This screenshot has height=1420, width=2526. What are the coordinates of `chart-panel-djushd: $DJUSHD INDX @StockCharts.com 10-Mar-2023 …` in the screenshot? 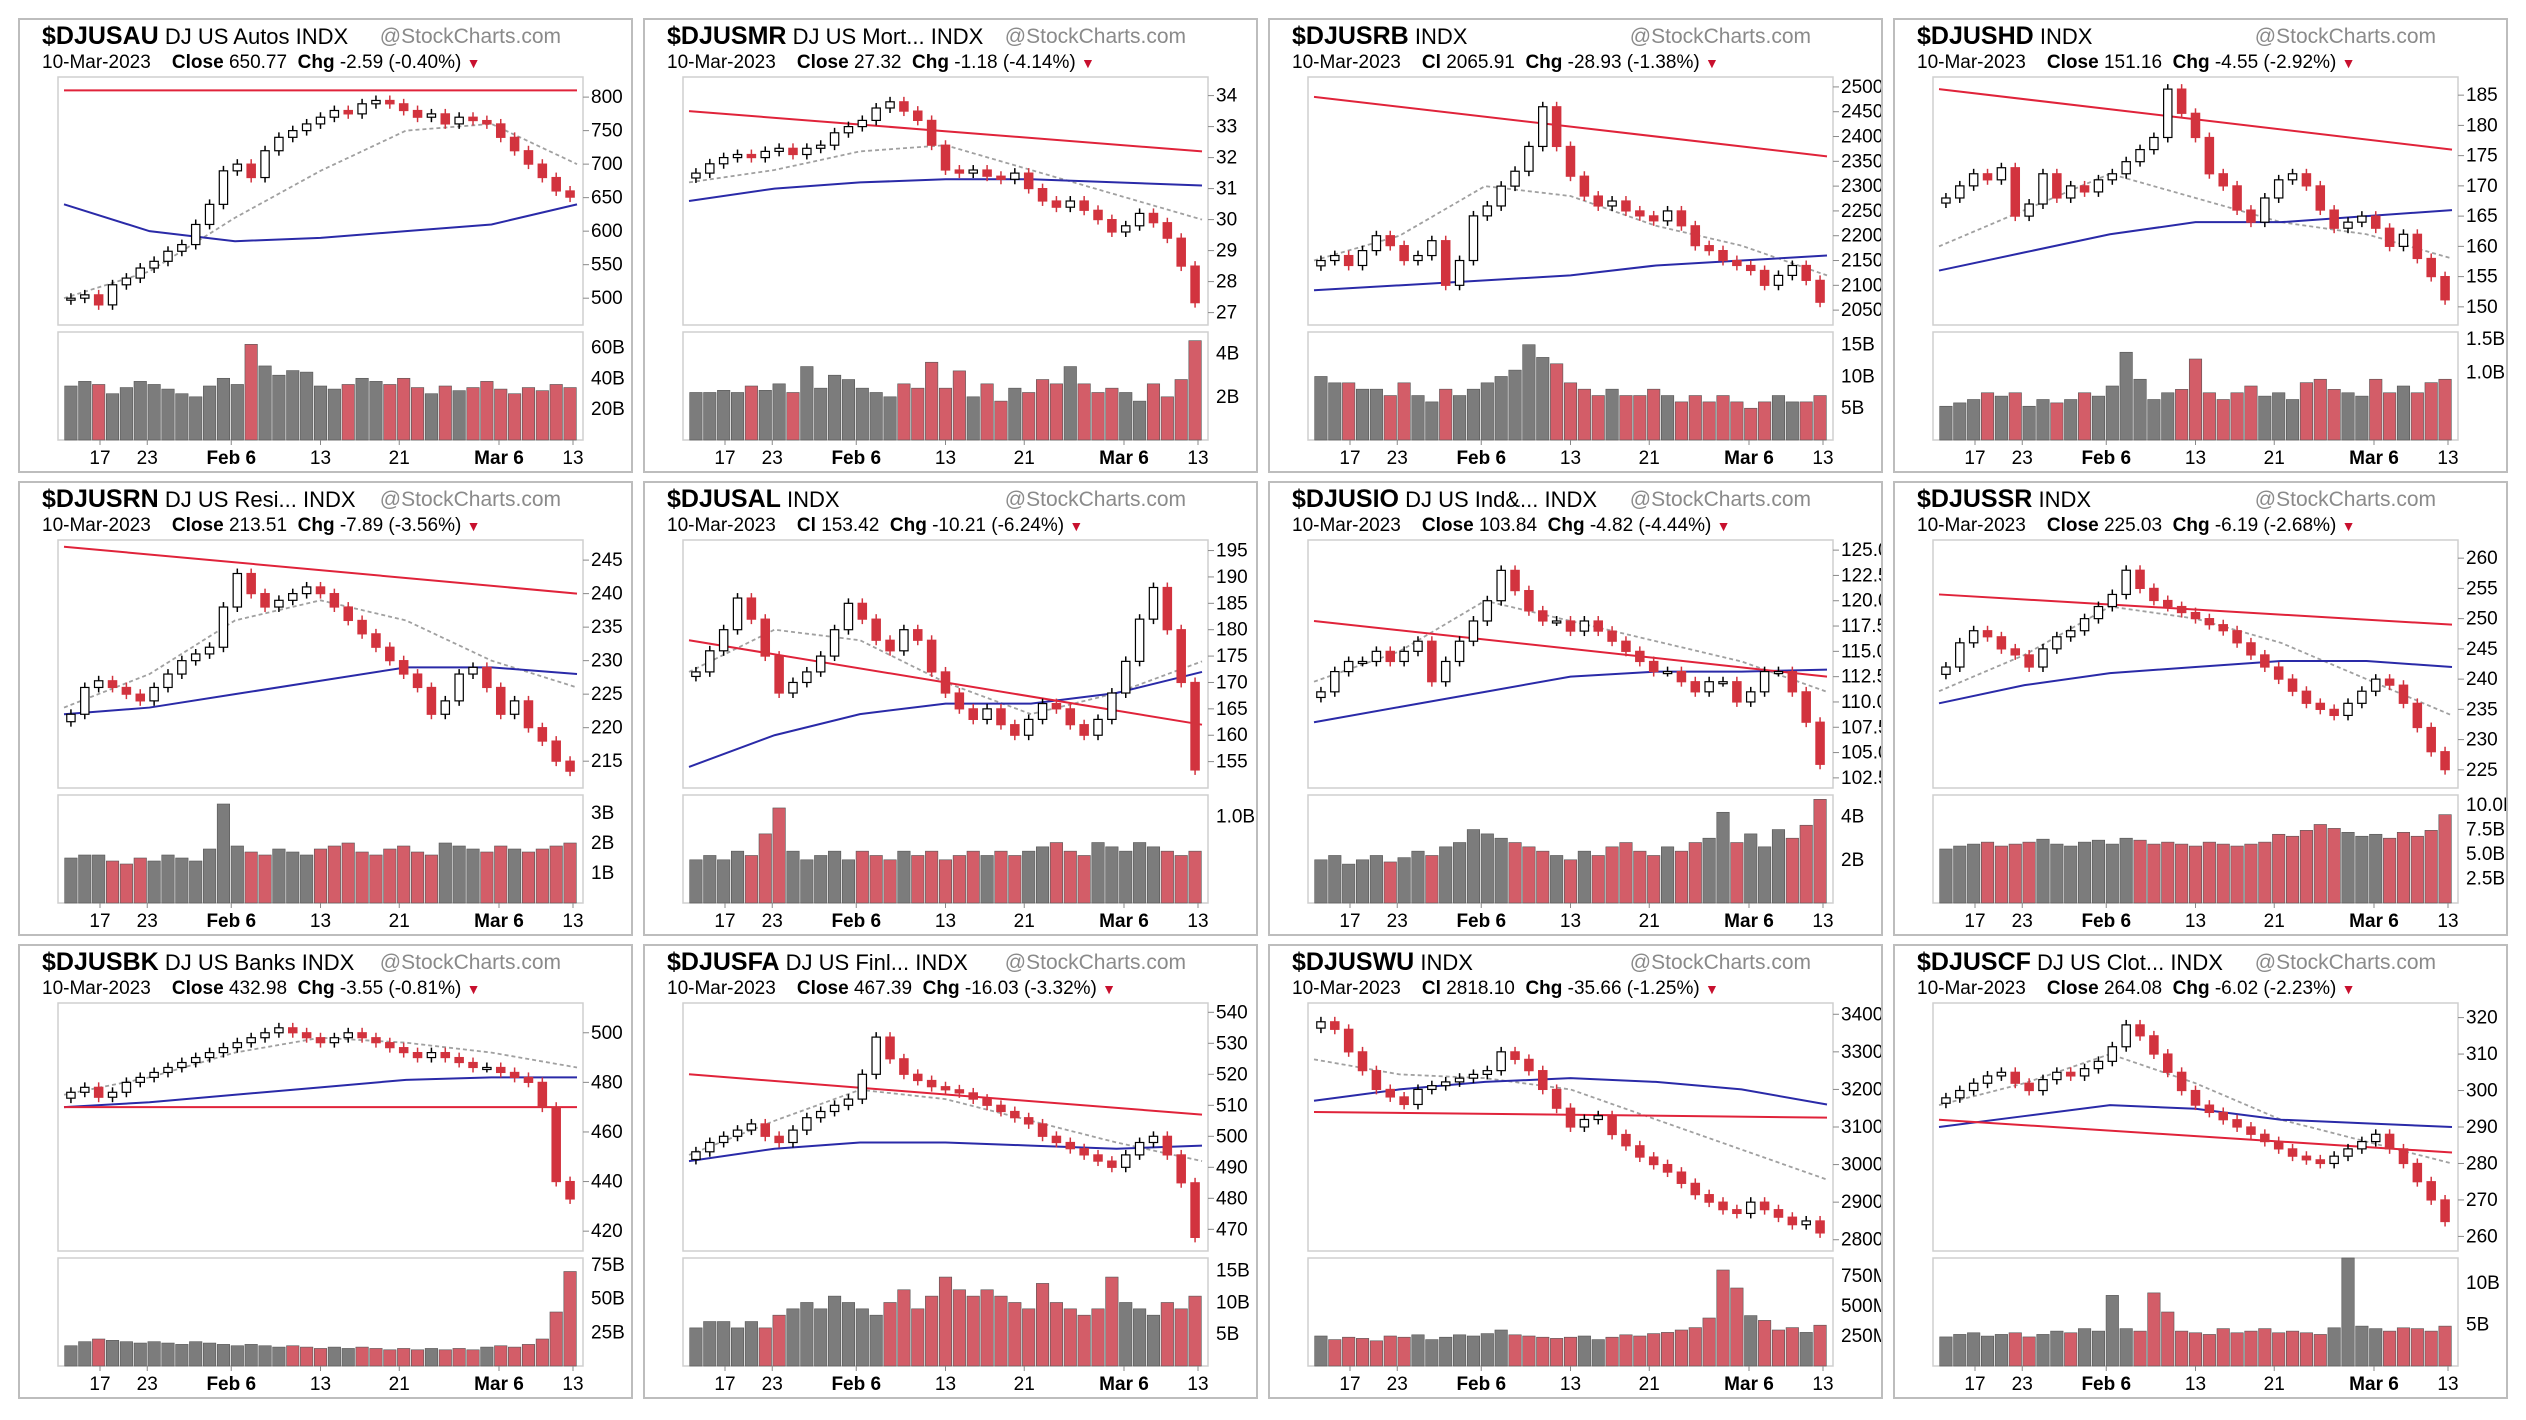 It's located at (2200, 245).